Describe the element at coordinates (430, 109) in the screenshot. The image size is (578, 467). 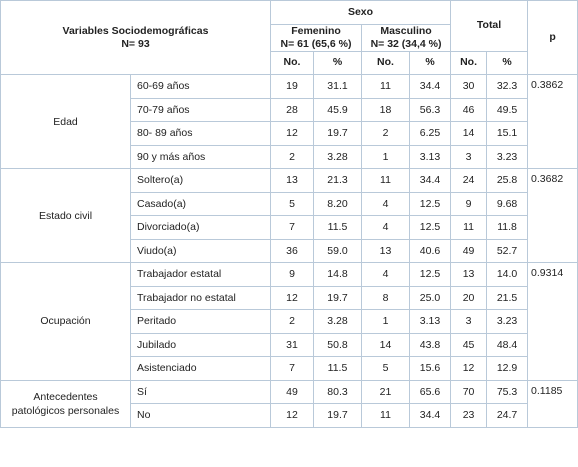
I see `cell-m-pct: 56.3` at that location.